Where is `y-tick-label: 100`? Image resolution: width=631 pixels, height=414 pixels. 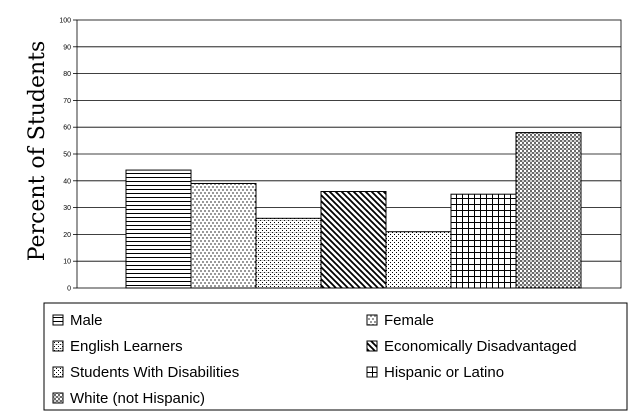 y-tick-label: 100 is located at coordinates (65, 21).